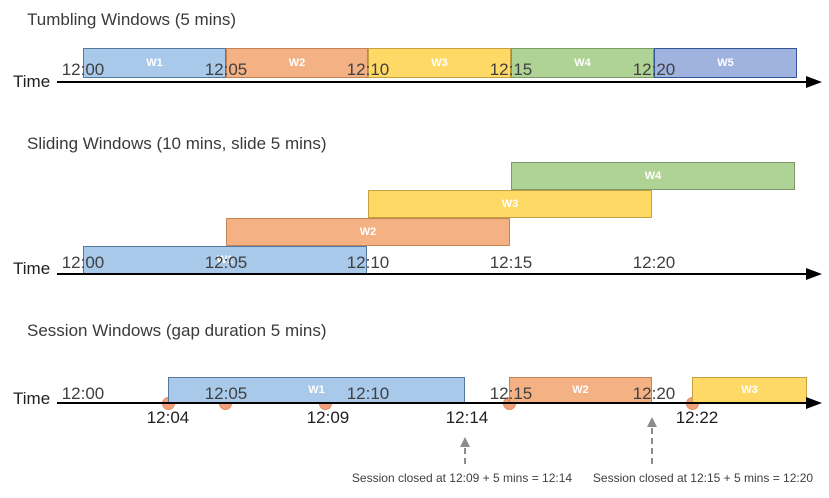 This screenshot has height=498, width=829. I want to click on session-time-axis-line, so click(431, 403).